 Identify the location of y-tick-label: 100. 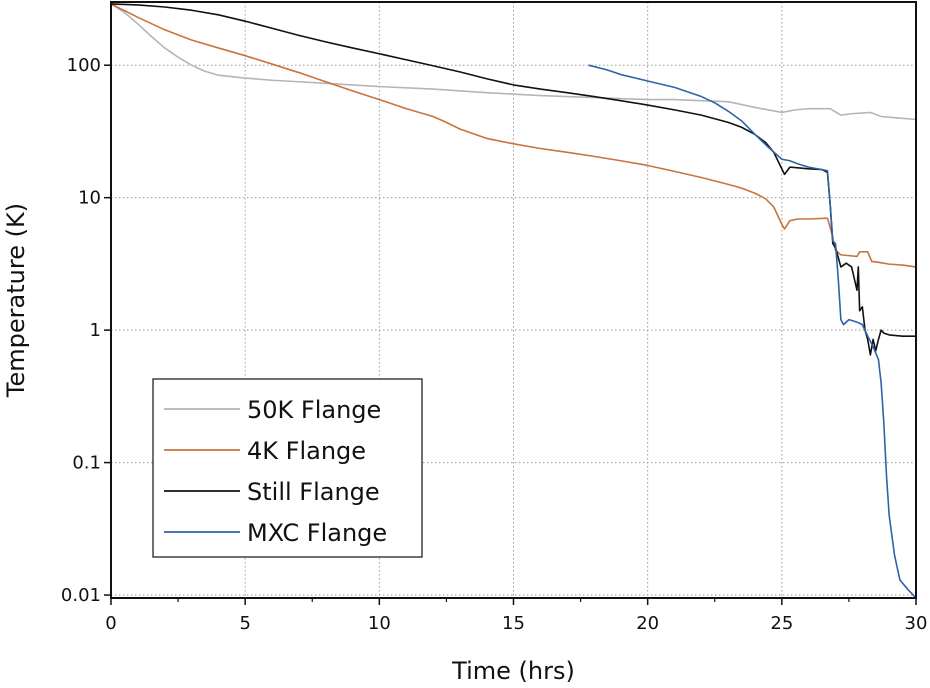
(84, 65).